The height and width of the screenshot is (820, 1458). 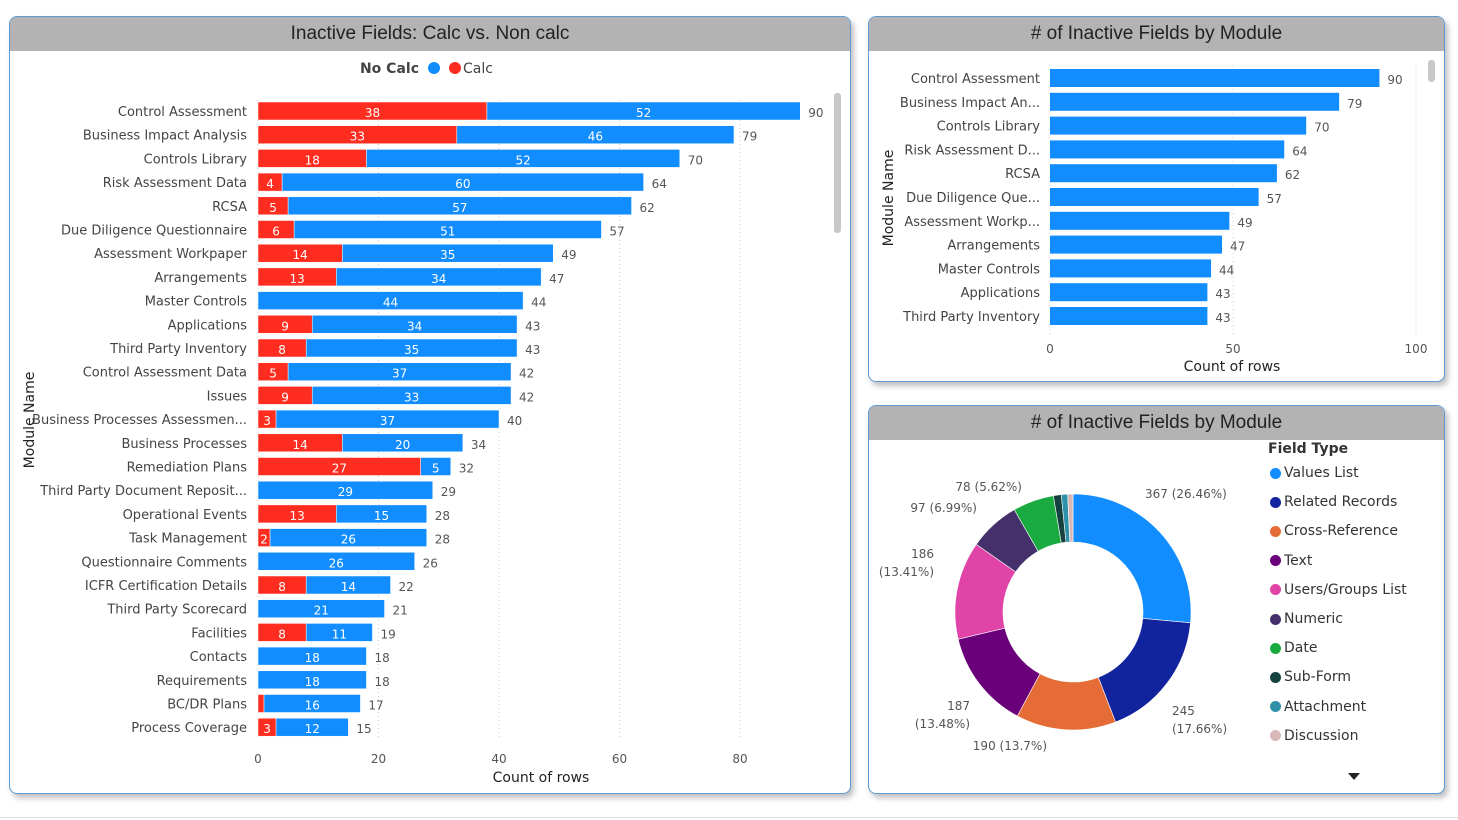 What do you see at coordinates (400, 611) in the screenshot?
I see `total-label: 21` at bounding box center [400, 611].